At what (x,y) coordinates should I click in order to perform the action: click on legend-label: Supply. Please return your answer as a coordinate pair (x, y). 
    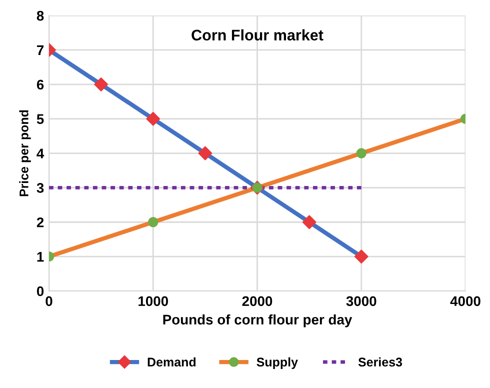
    Looking at the image, I should click on (277, 363).